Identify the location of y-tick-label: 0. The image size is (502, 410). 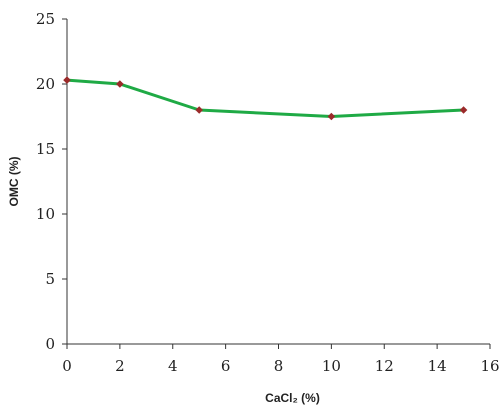
(50, 344).